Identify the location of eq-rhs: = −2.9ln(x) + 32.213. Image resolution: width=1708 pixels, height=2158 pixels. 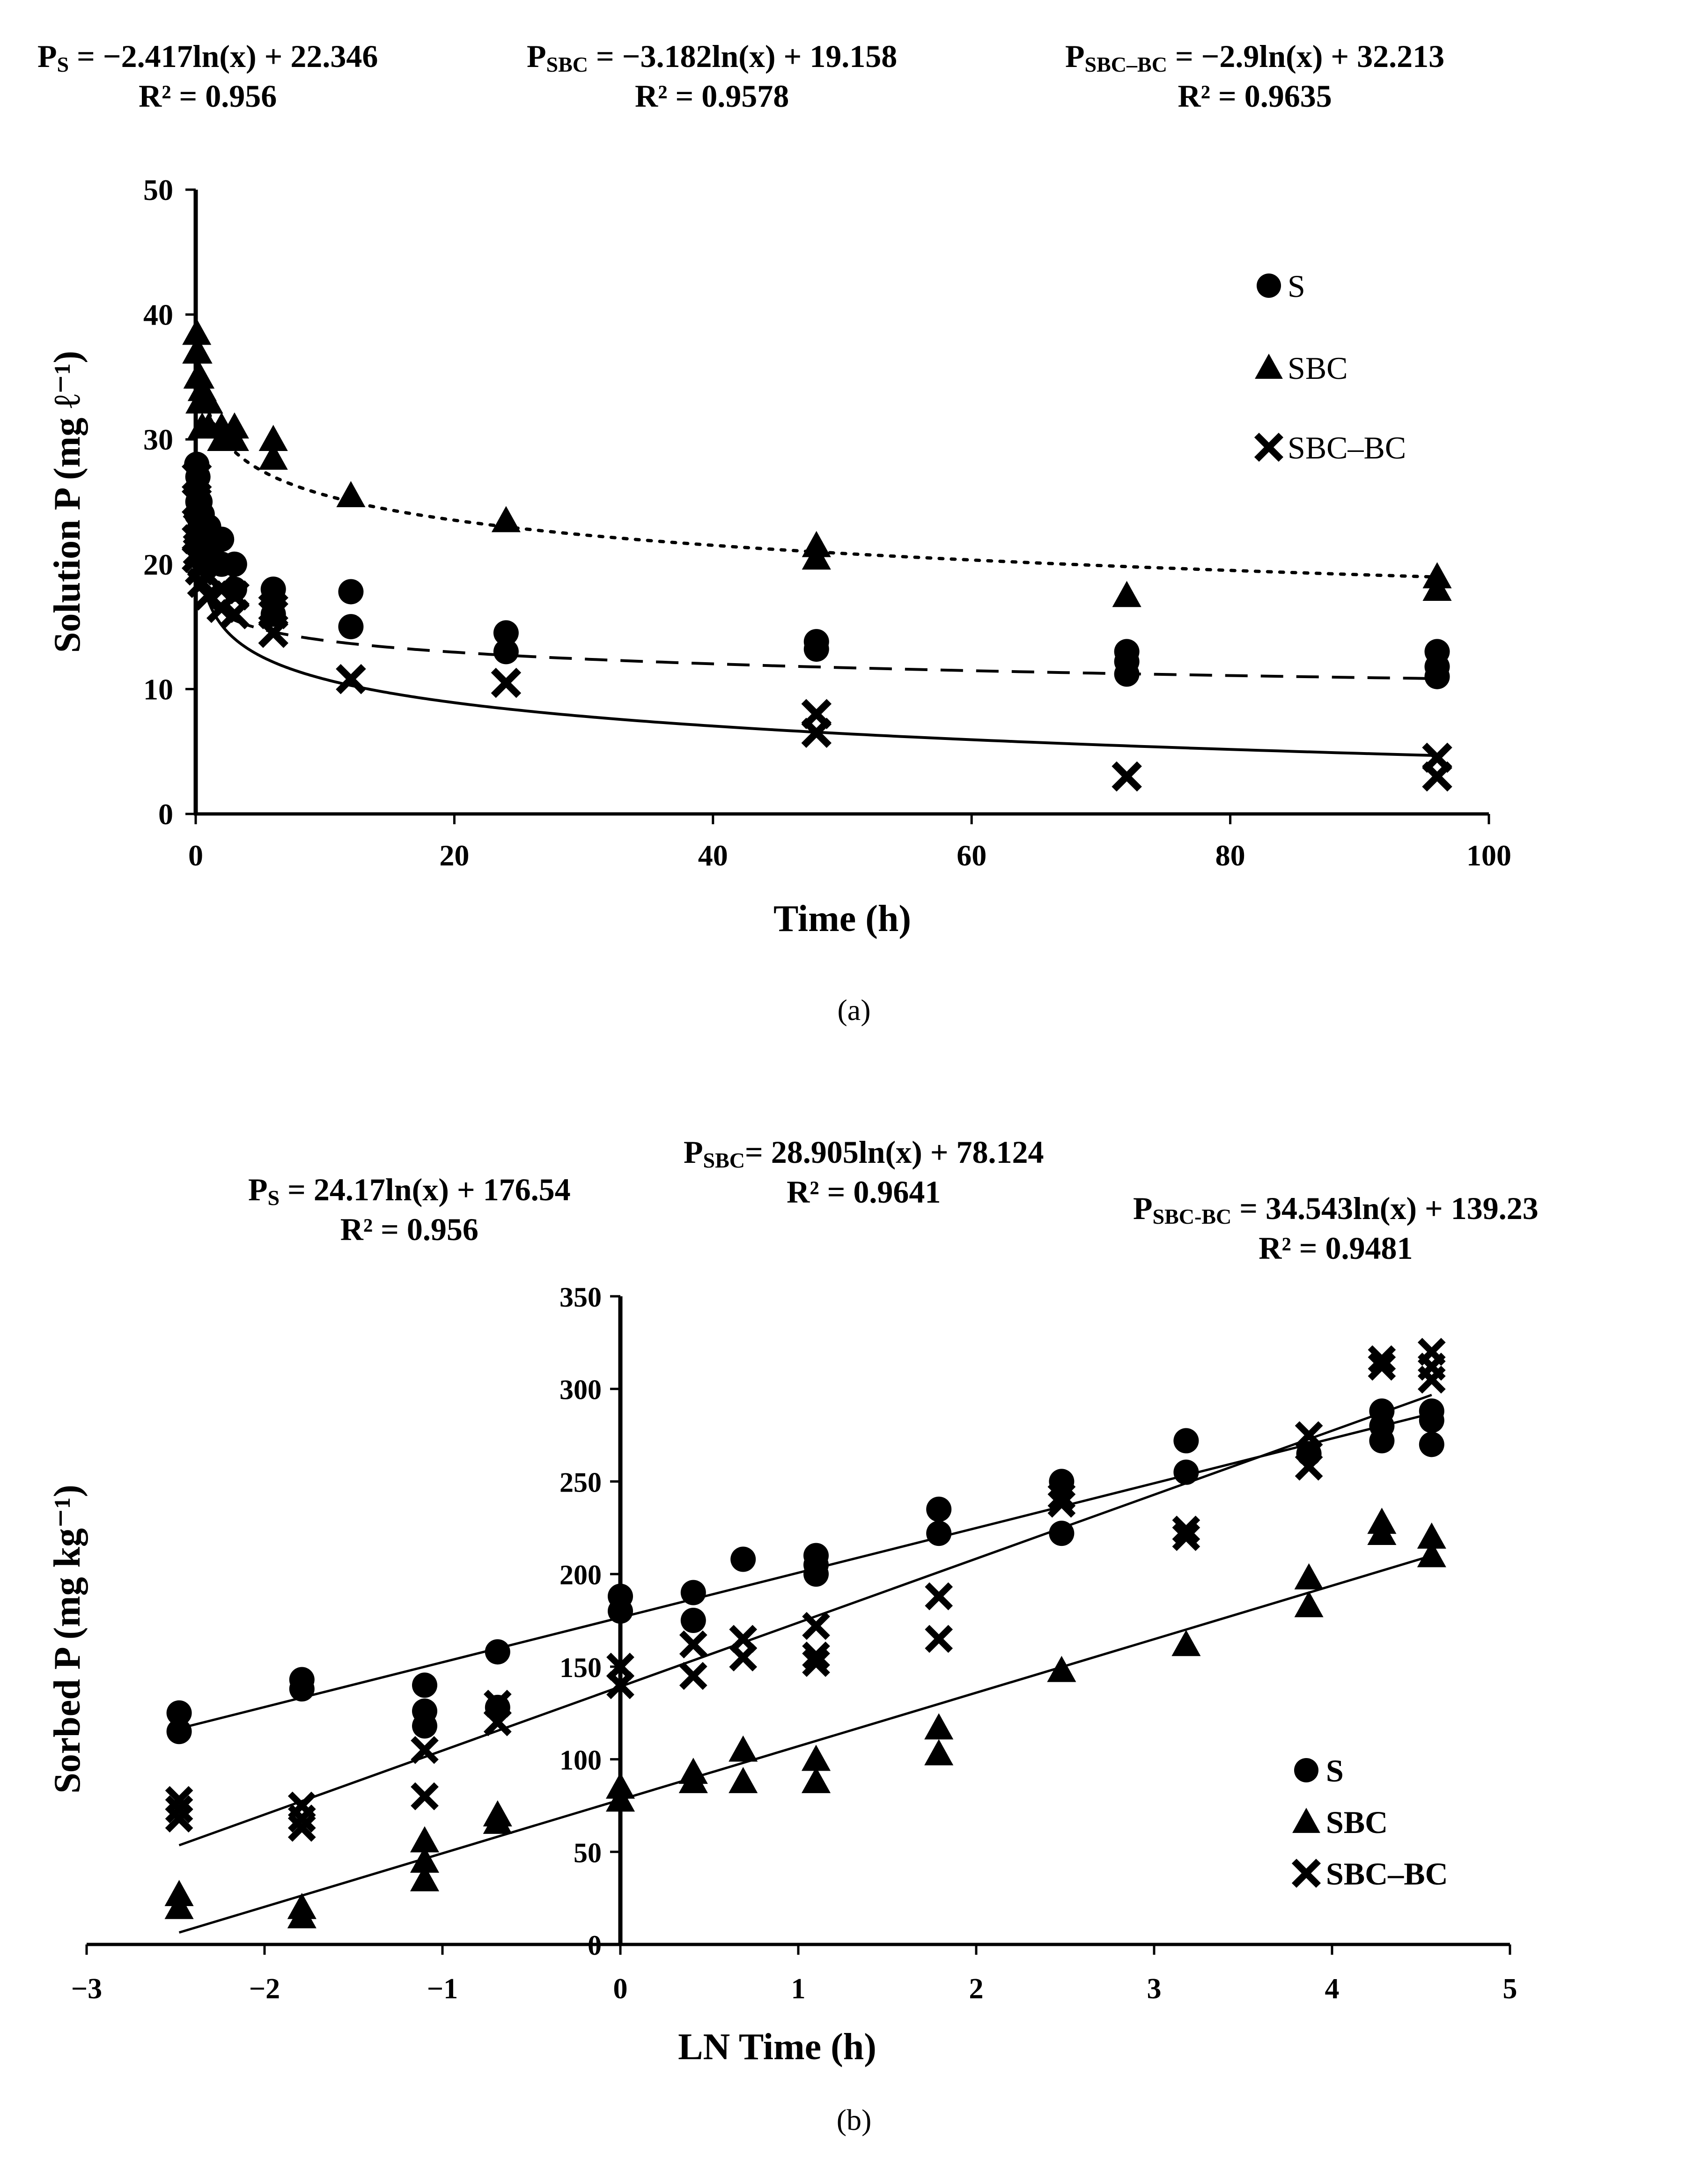
(1306, 56).